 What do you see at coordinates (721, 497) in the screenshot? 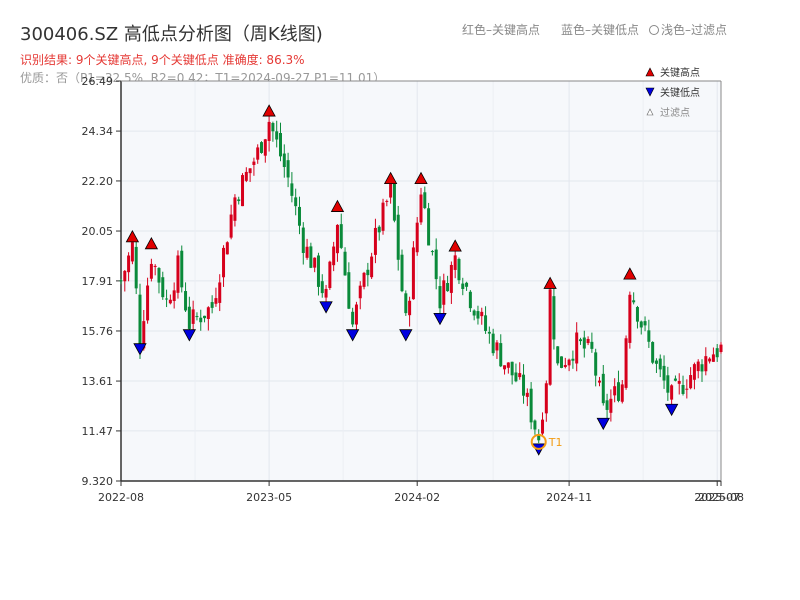
I see `x-tick-label: 2025-08` at bounding box center [721, 497].